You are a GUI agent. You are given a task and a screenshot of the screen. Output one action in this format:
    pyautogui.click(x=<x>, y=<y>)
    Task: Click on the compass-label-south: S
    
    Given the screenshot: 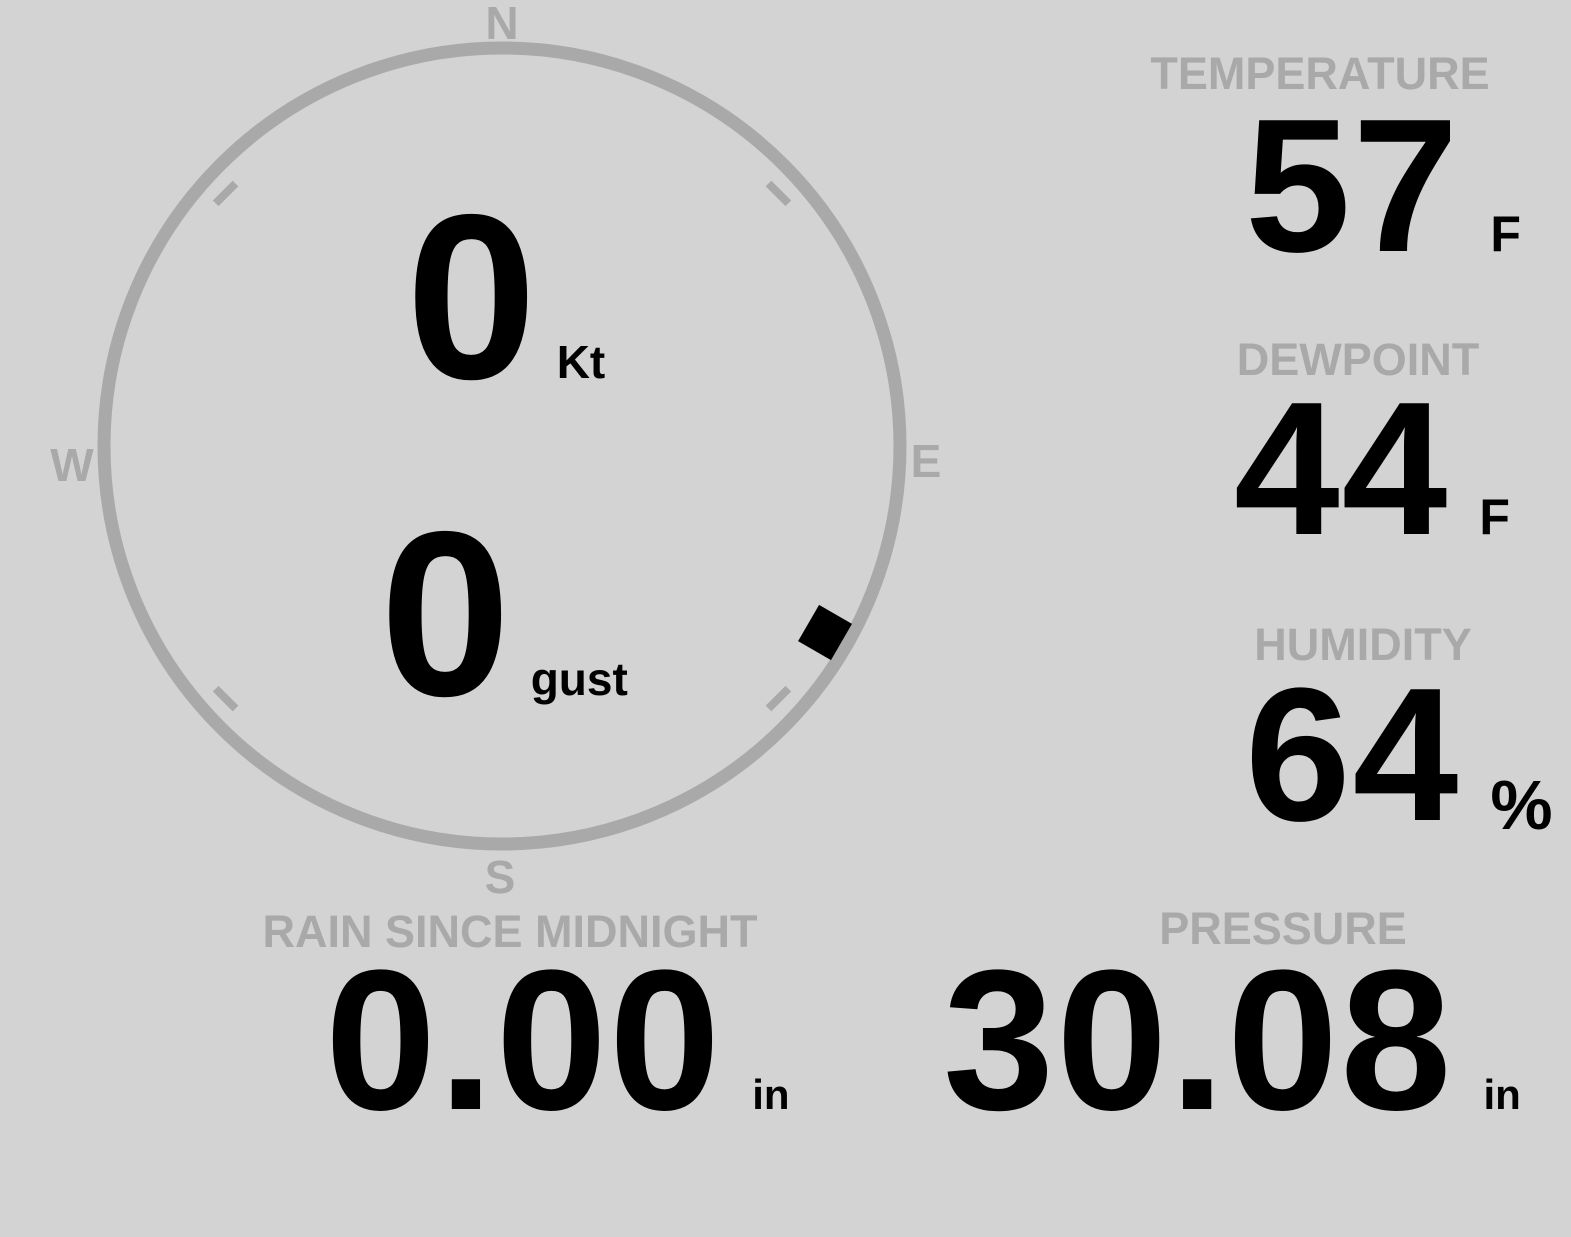 What is the action you would take?
    pyautogui.click(x=500, y=877)
    